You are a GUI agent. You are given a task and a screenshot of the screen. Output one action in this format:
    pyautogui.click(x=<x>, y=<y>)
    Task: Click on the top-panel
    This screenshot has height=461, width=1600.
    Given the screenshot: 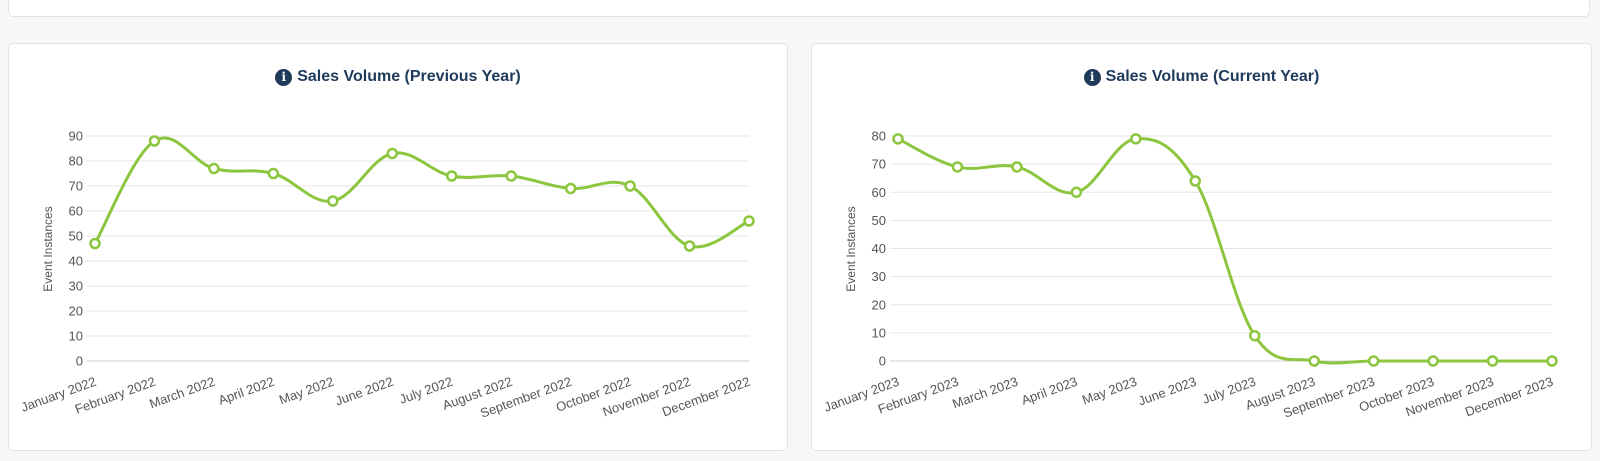 What is the action you would take?
    pyautogui.click(x=799, y=8)
    